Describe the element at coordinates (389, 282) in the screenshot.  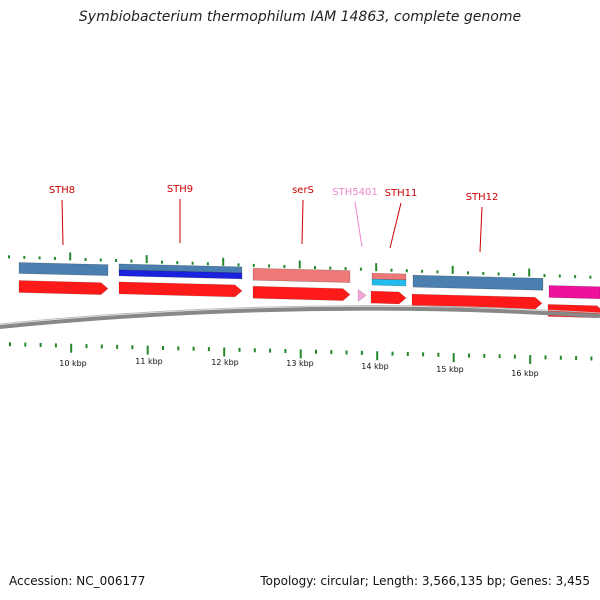
I see `gene-bar-sth11-strand` at that location.